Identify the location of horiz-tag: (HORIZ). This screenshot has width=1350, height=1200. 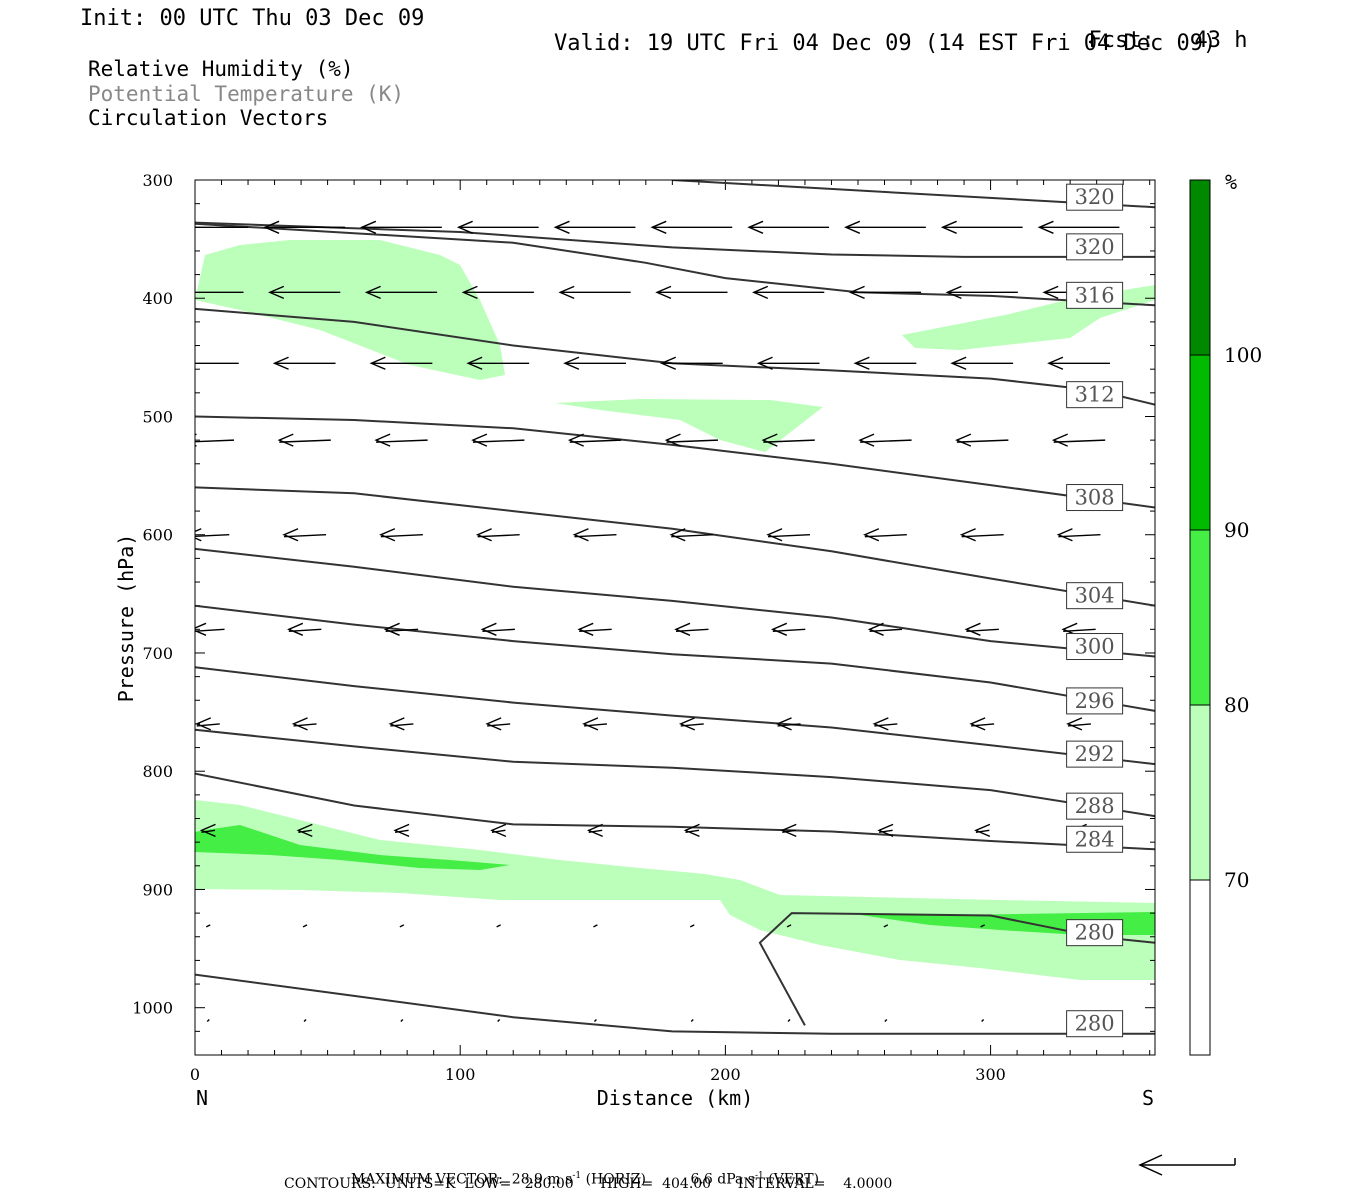
(615, 1179).